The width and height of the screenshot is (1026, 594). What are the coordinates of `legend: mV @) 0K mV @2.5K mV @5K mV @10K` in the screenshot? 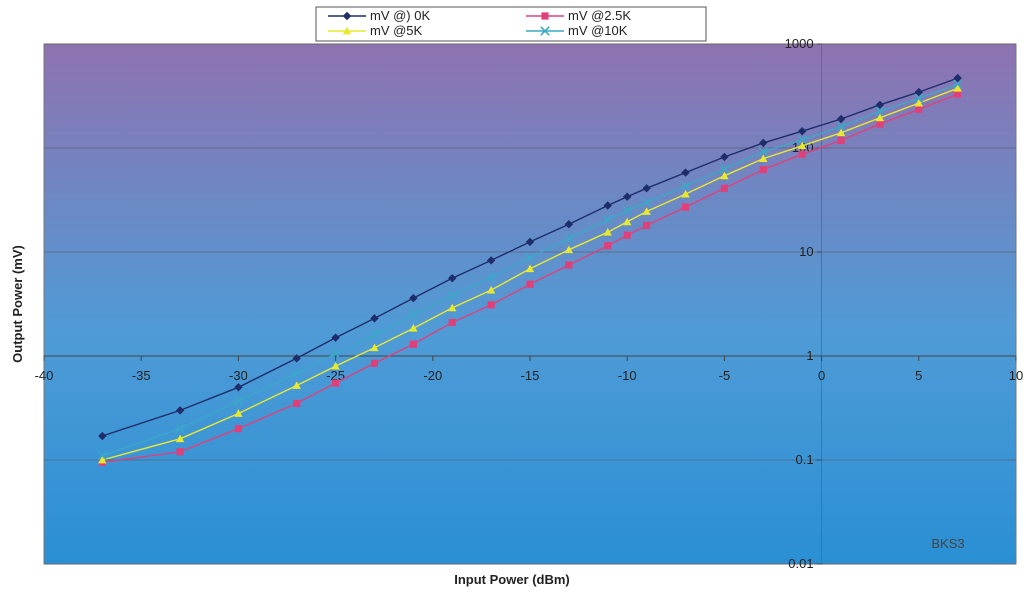 It's located at (511, 24).